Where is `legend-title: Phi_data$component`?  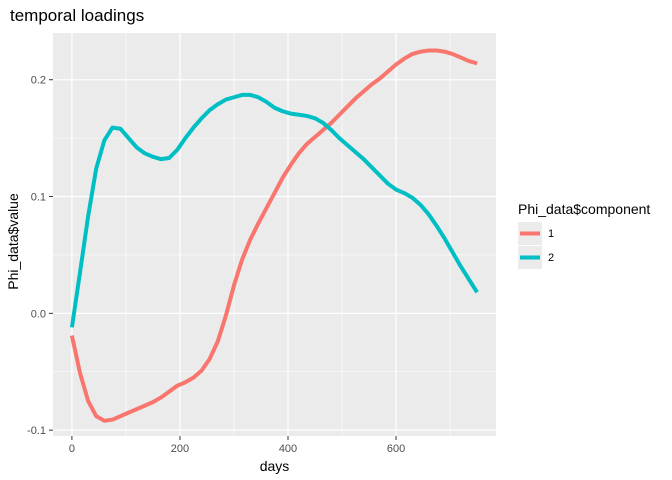
legend-title: Phi_data$component is located at coordinates (584, 209).